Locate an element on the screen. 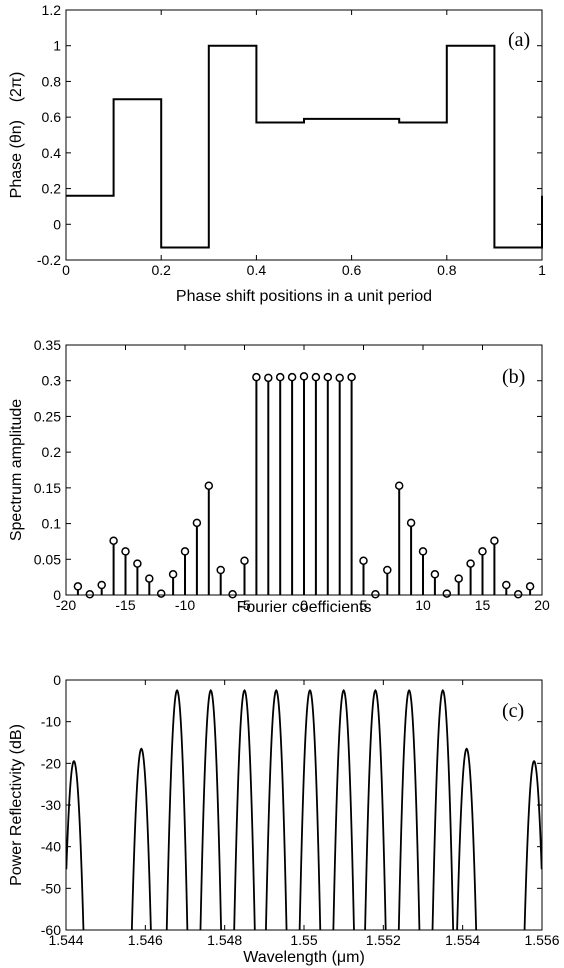  panel-a-x-tick-label: 1 is located at coordinates (542, 270).